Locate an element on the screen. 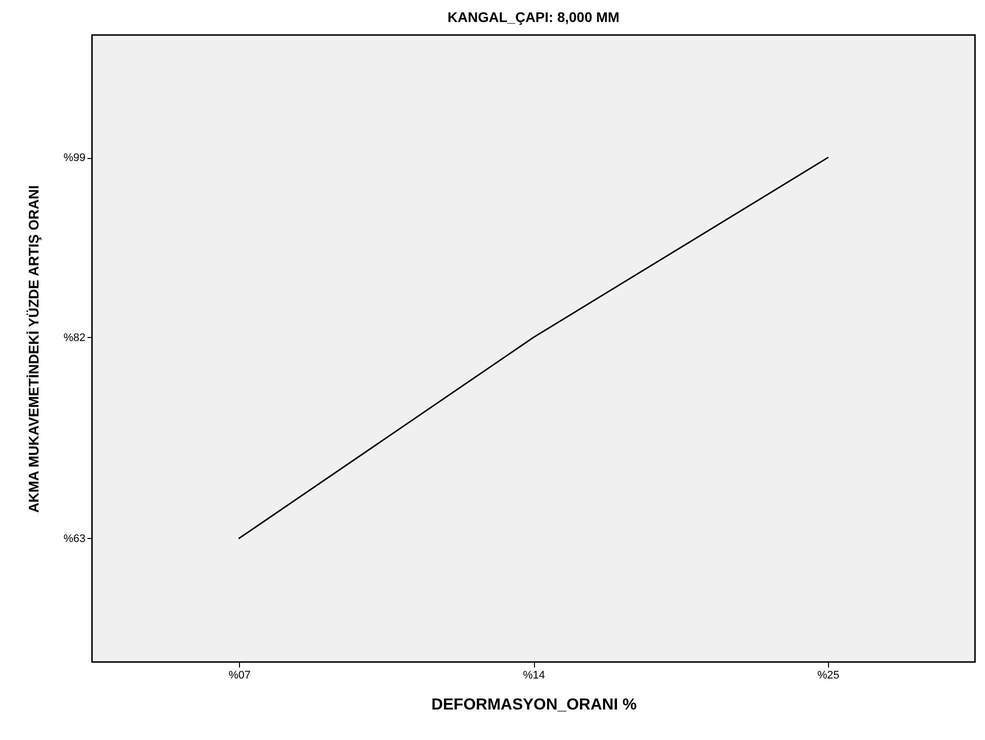 This screenshot has width=985, height=740. y-tick-label: %82 is located at coordinates (74, 338).